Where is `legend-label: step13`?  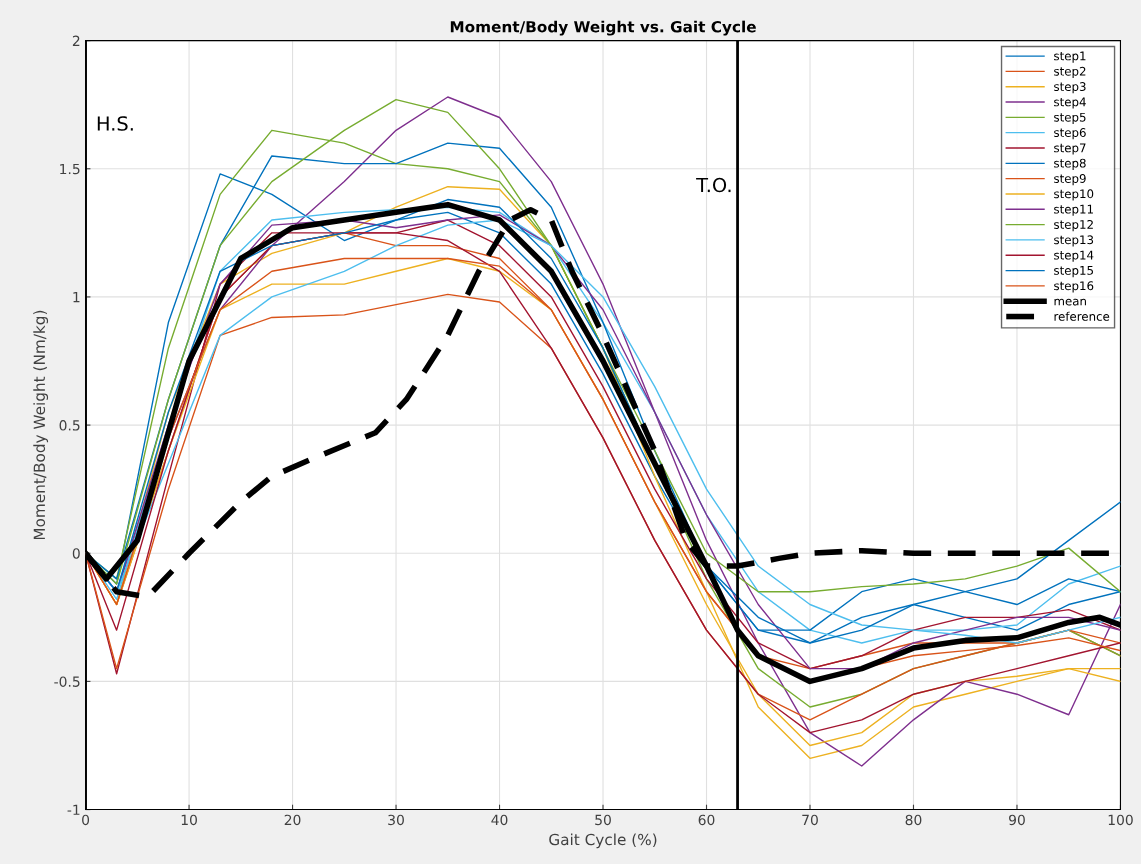
legend-label: step13 is located at coordinates (1074, 241).